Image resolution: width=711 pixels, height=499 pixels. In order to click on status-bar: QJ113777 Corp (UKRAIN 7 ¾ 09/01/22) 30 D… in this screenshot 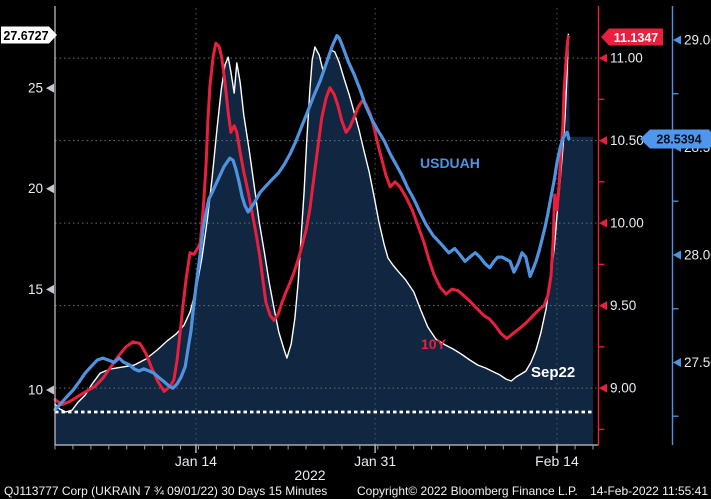, I will do `click(355, 490)`.